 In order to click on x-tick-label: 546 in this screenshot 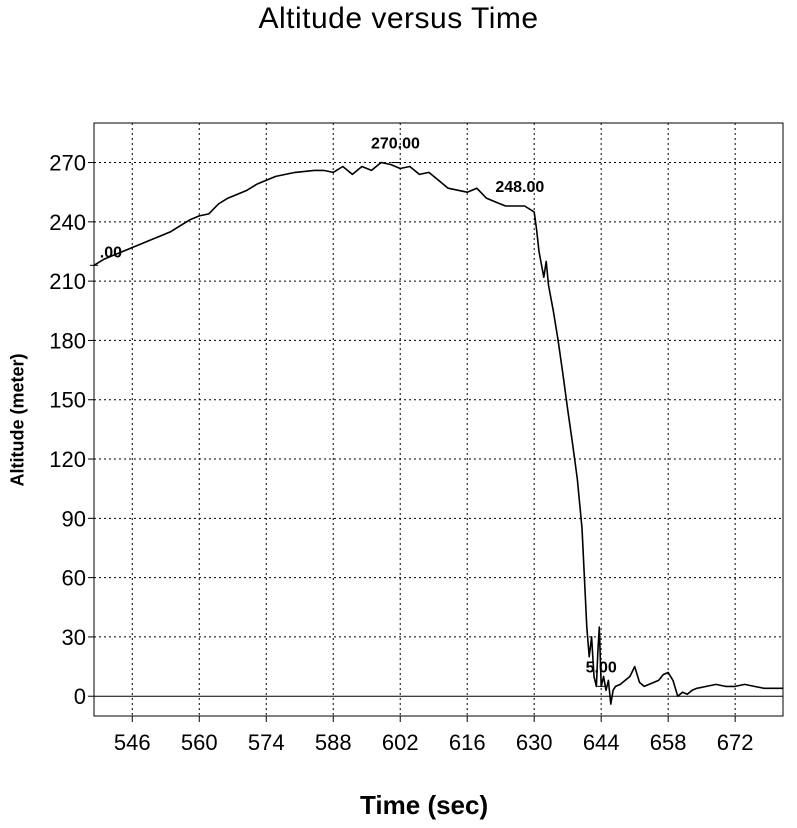, I will do `click(132, 742)`.